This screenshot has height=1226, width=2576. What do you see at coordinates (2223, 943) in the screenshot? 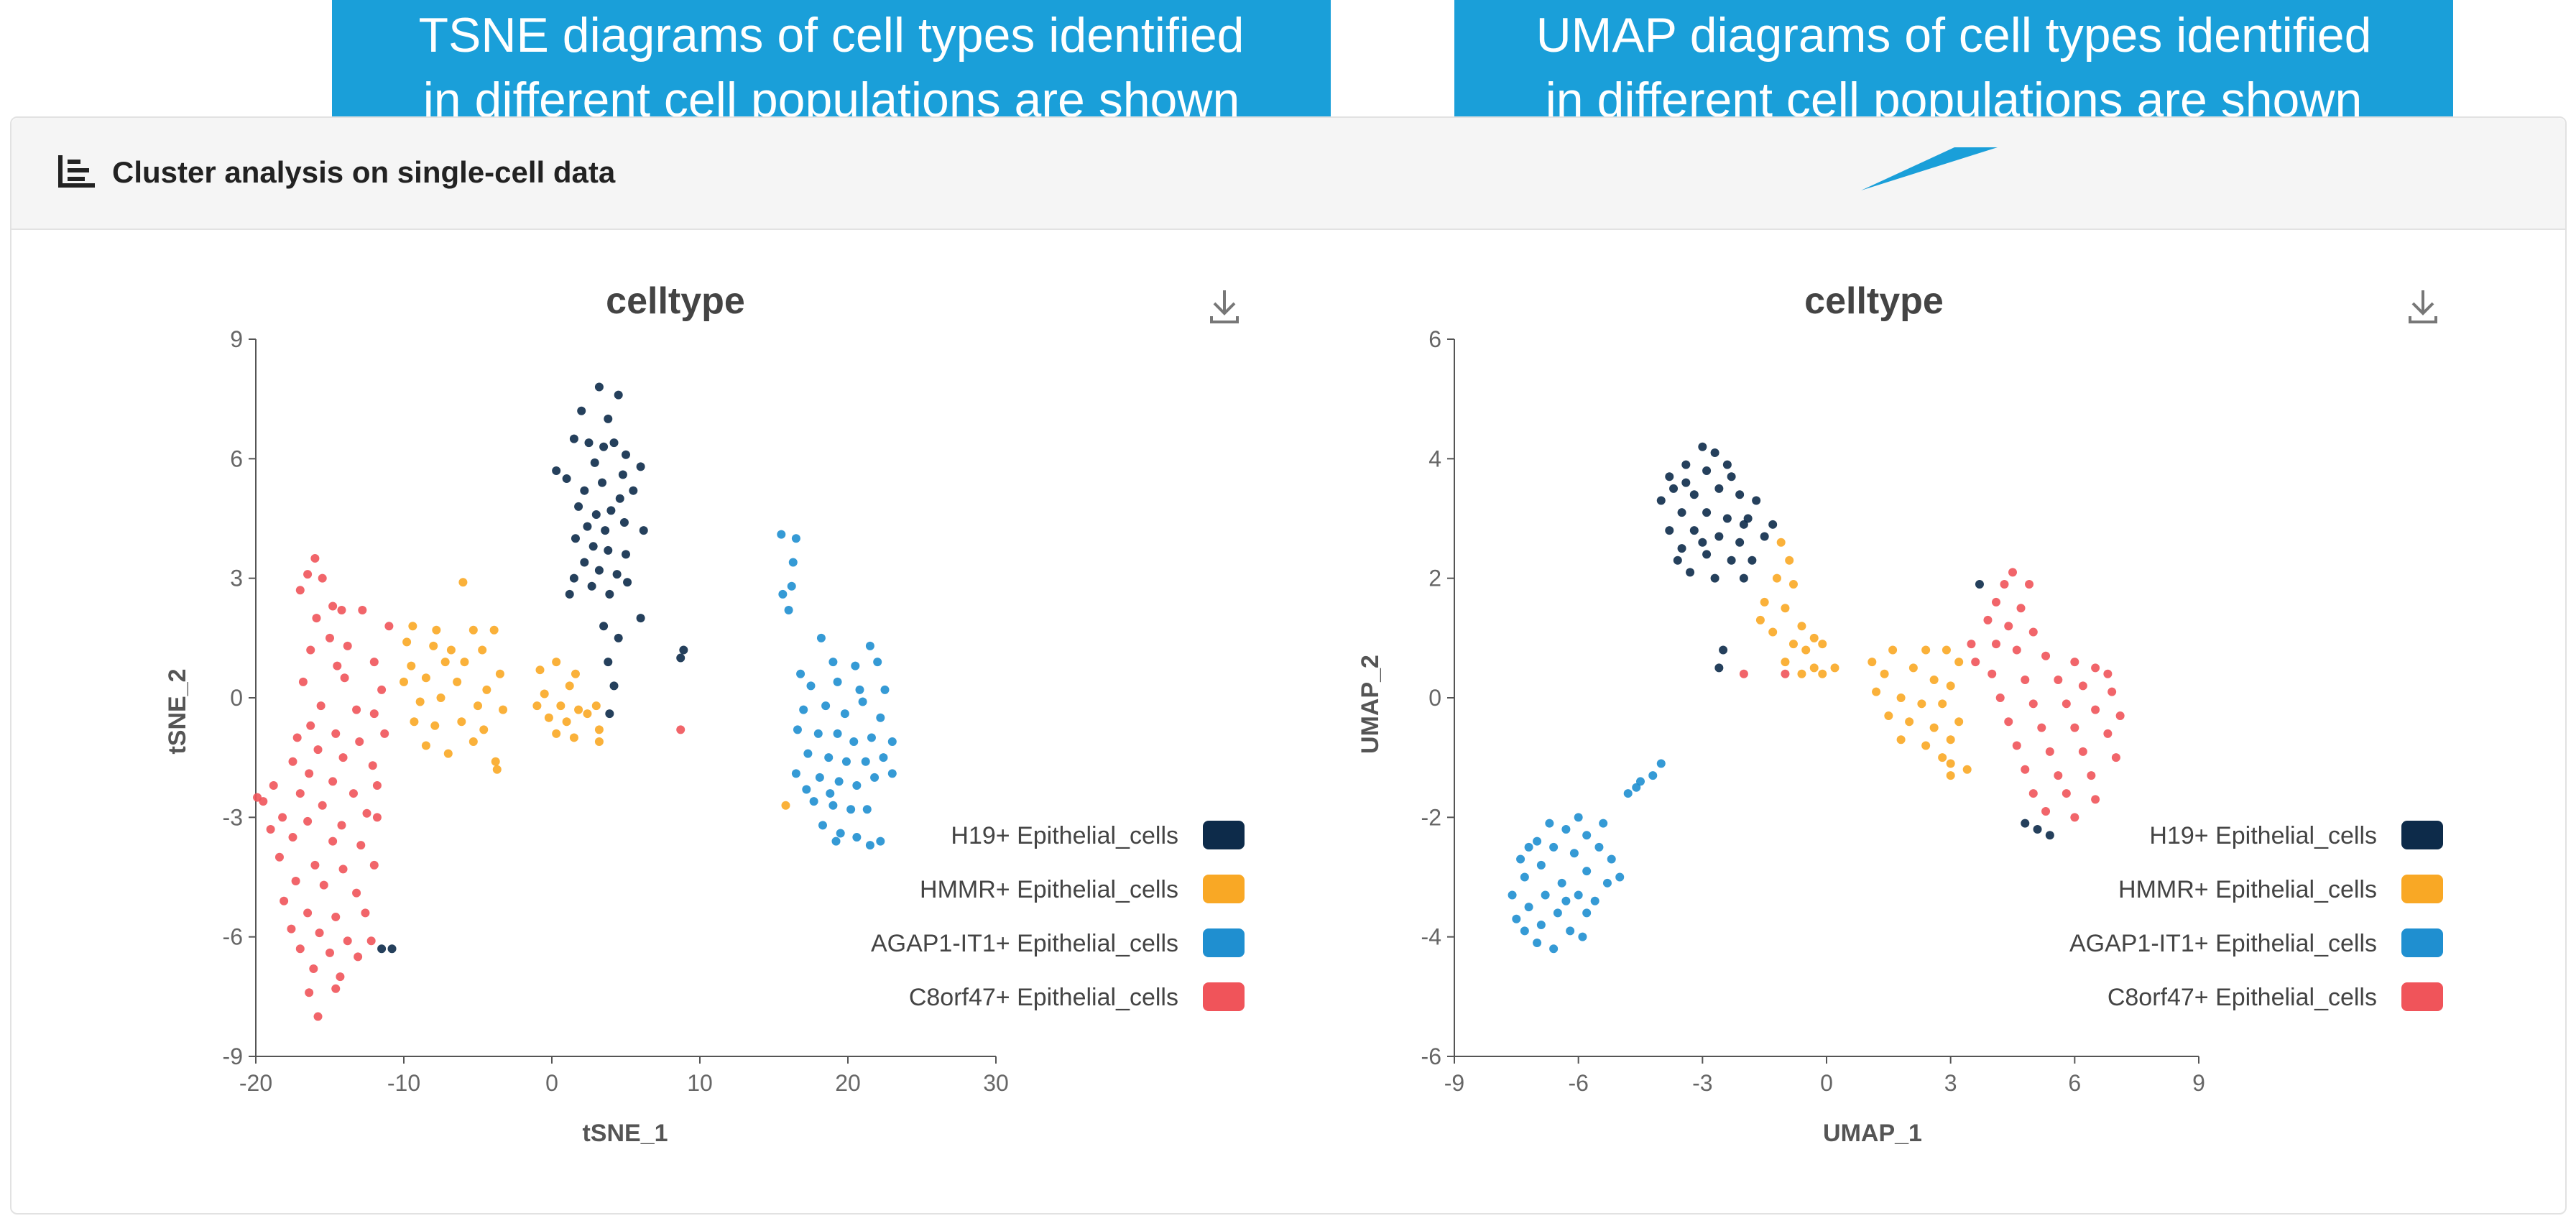
I see `legend-label: AGAP1-IT1+ Epithelial_cells` at bounding box center [2223, 943].